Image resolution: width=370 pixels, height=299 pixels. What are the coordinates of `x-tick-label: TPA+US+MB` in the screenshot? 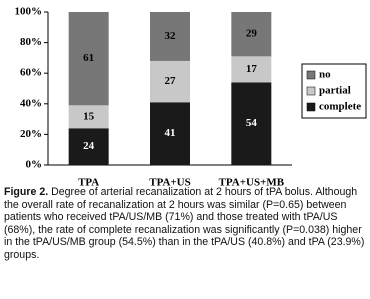 It's located at (252, 181).